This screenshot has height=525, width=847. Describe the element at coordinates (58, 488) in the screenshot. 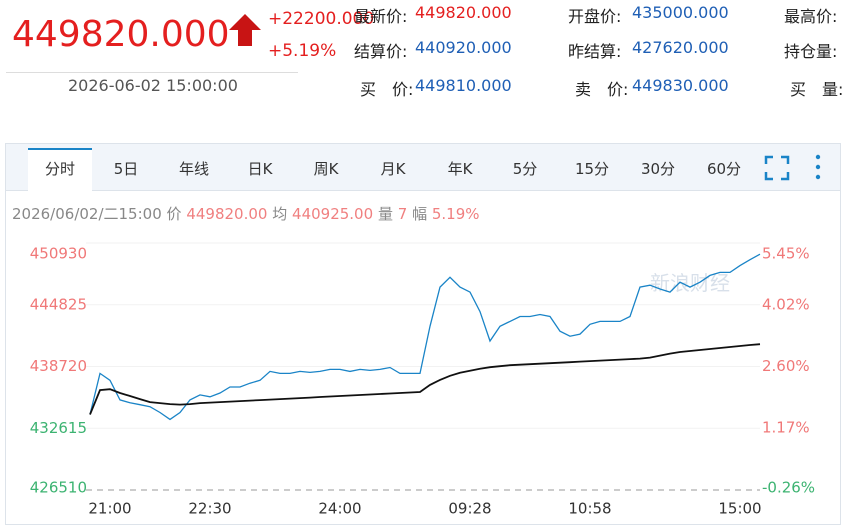

I see `y-tick-label: 426510` at that location.